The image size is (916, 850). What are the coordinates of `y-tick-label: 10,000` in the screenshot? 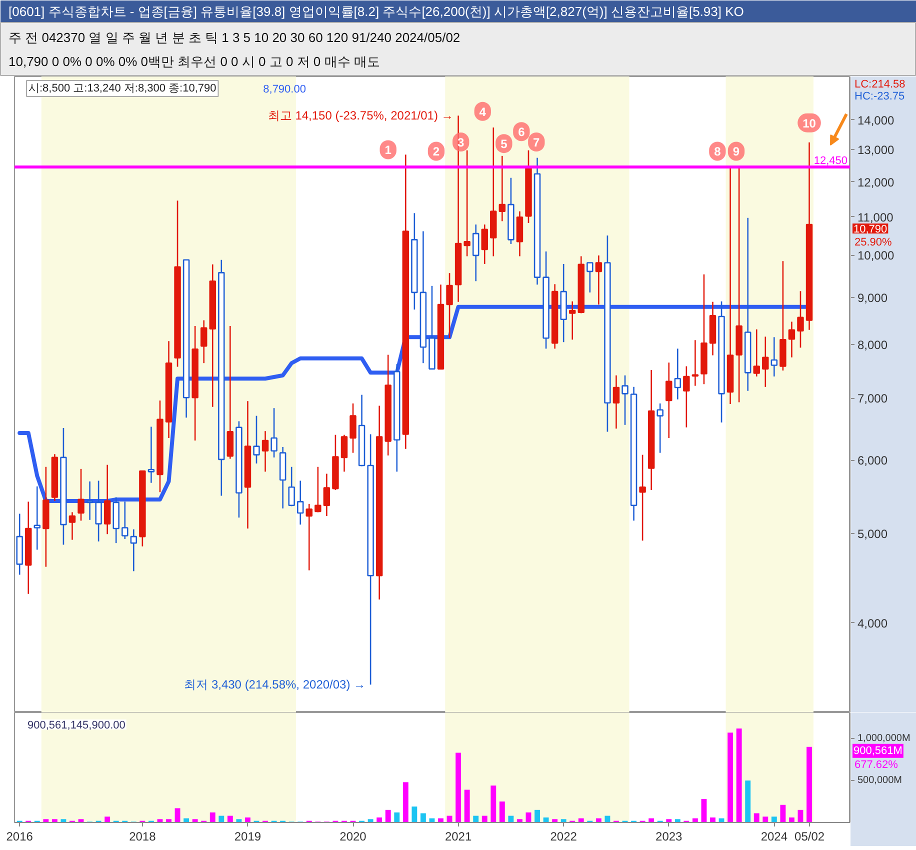 It's located at (876, 255).